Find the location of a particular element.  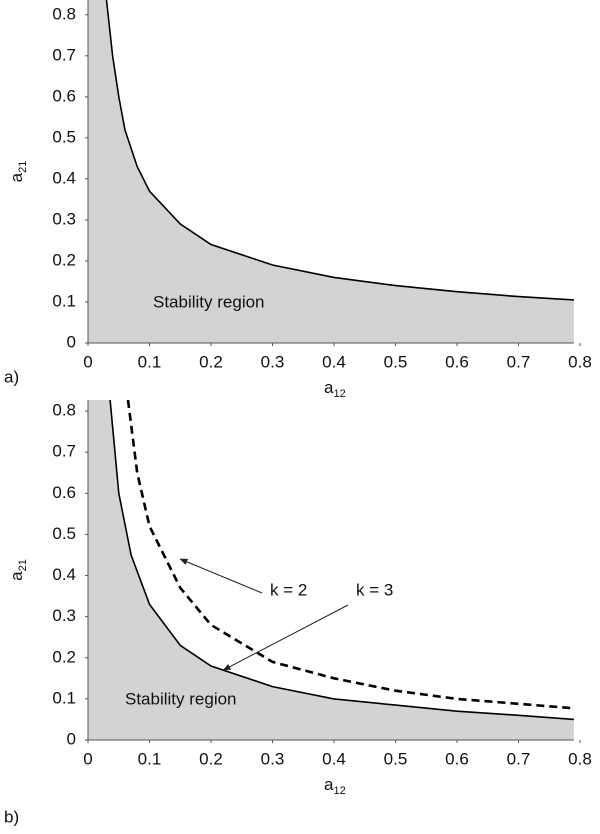

panel-label: a) is located at coordinates (11, 376).